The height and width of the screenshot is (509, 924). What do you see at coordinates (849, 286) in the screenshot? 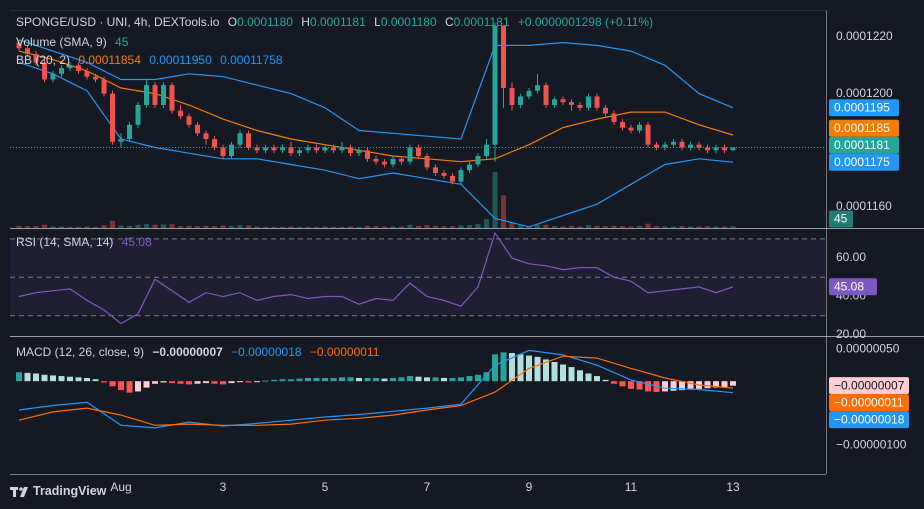
I see `price-tag-label: 45.08` at bounding box center [849, 286].